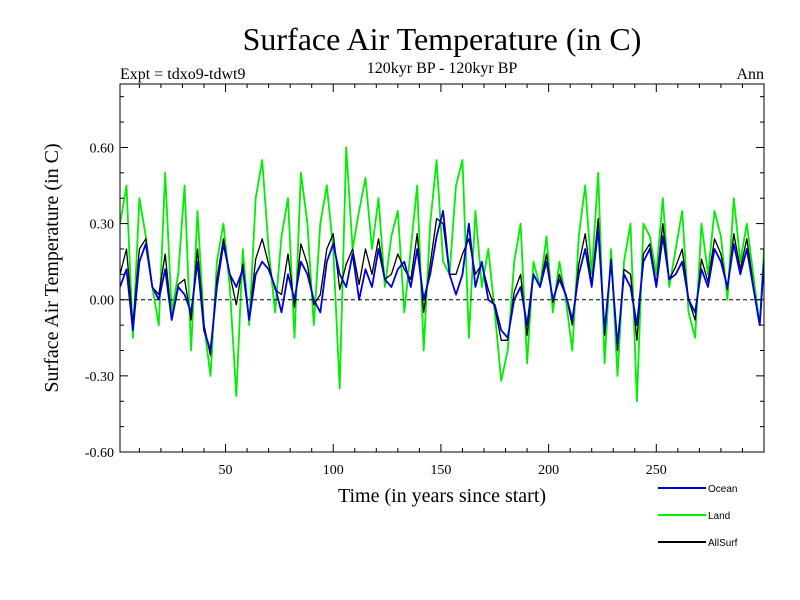 Image resolution: width=800 pixels, height=600 pixels. I want to click on season-label: Ann, so click(750, 74).